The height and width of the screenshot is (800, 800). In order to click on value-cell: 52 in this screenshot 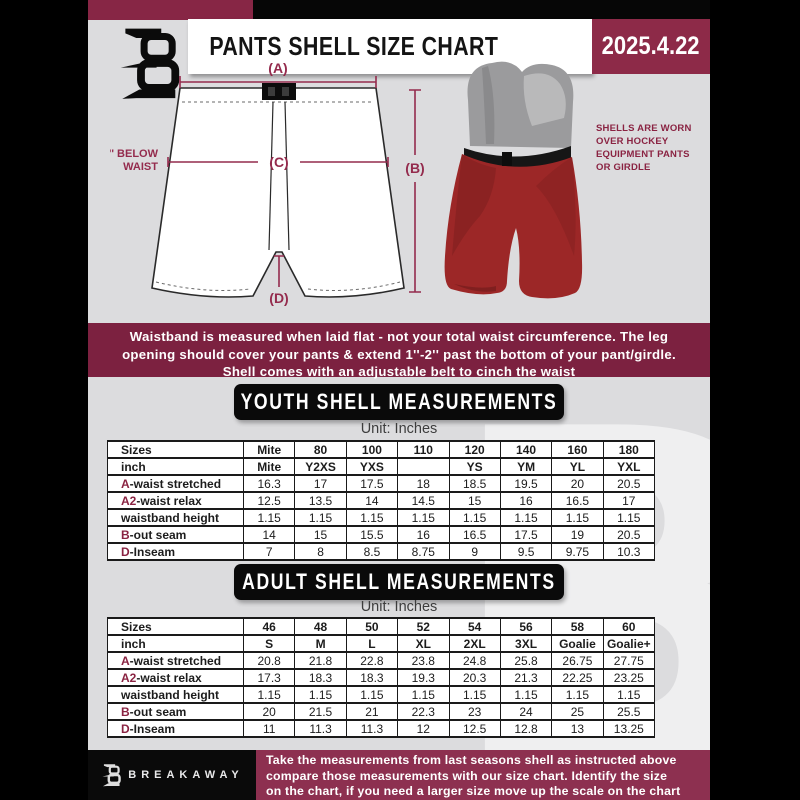, I will do `click(423, 626)`.